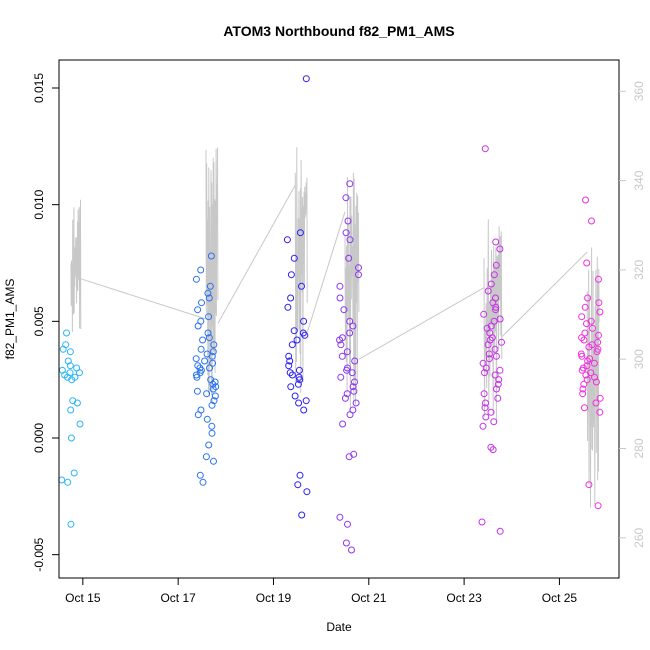 This screenshot has width=650, height=650. I want to click on y2-tick-label: 360, so click(639, 91).